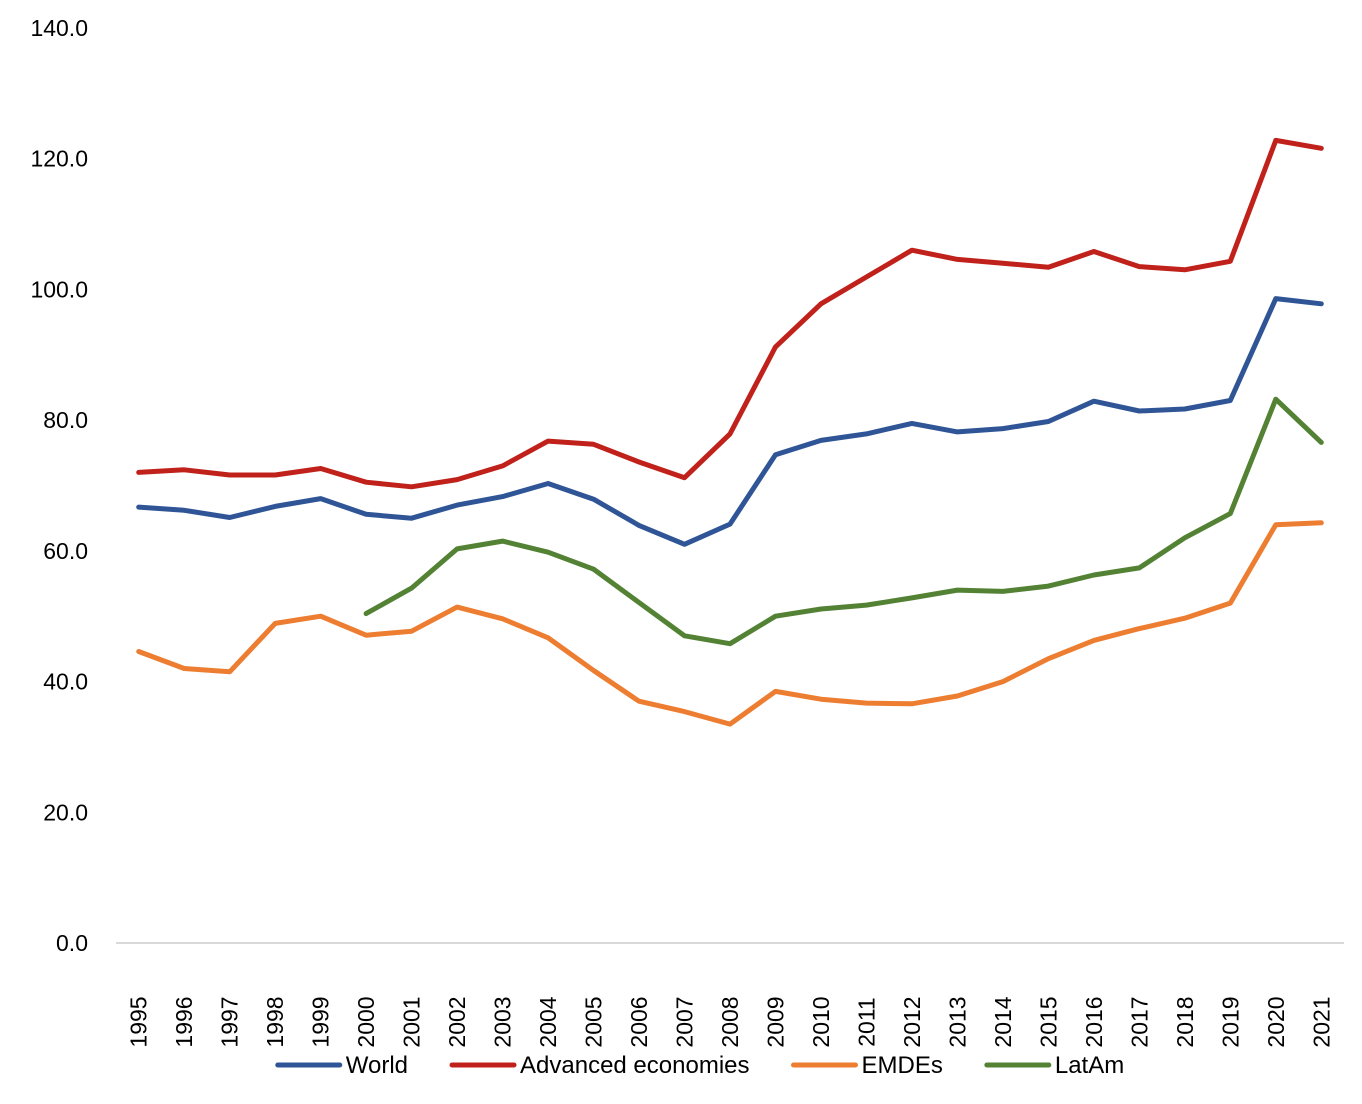 Image resolution: width=1362 pixels, height=1104 pixels. I want to click on x-tick-label: 1997, so click(230, 1021).